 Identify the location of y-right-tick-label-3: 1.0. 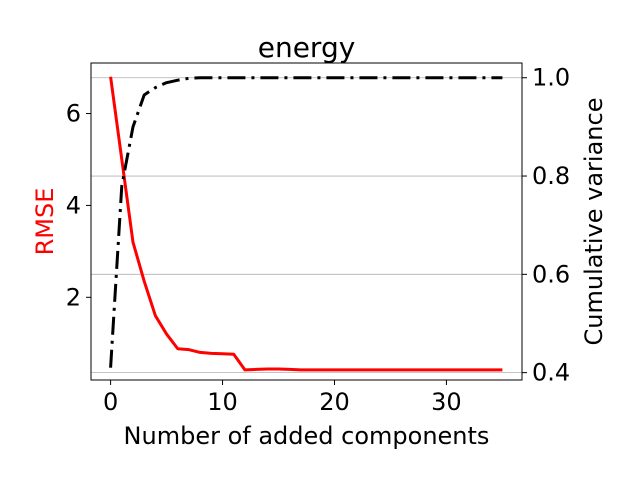
(551, 78).